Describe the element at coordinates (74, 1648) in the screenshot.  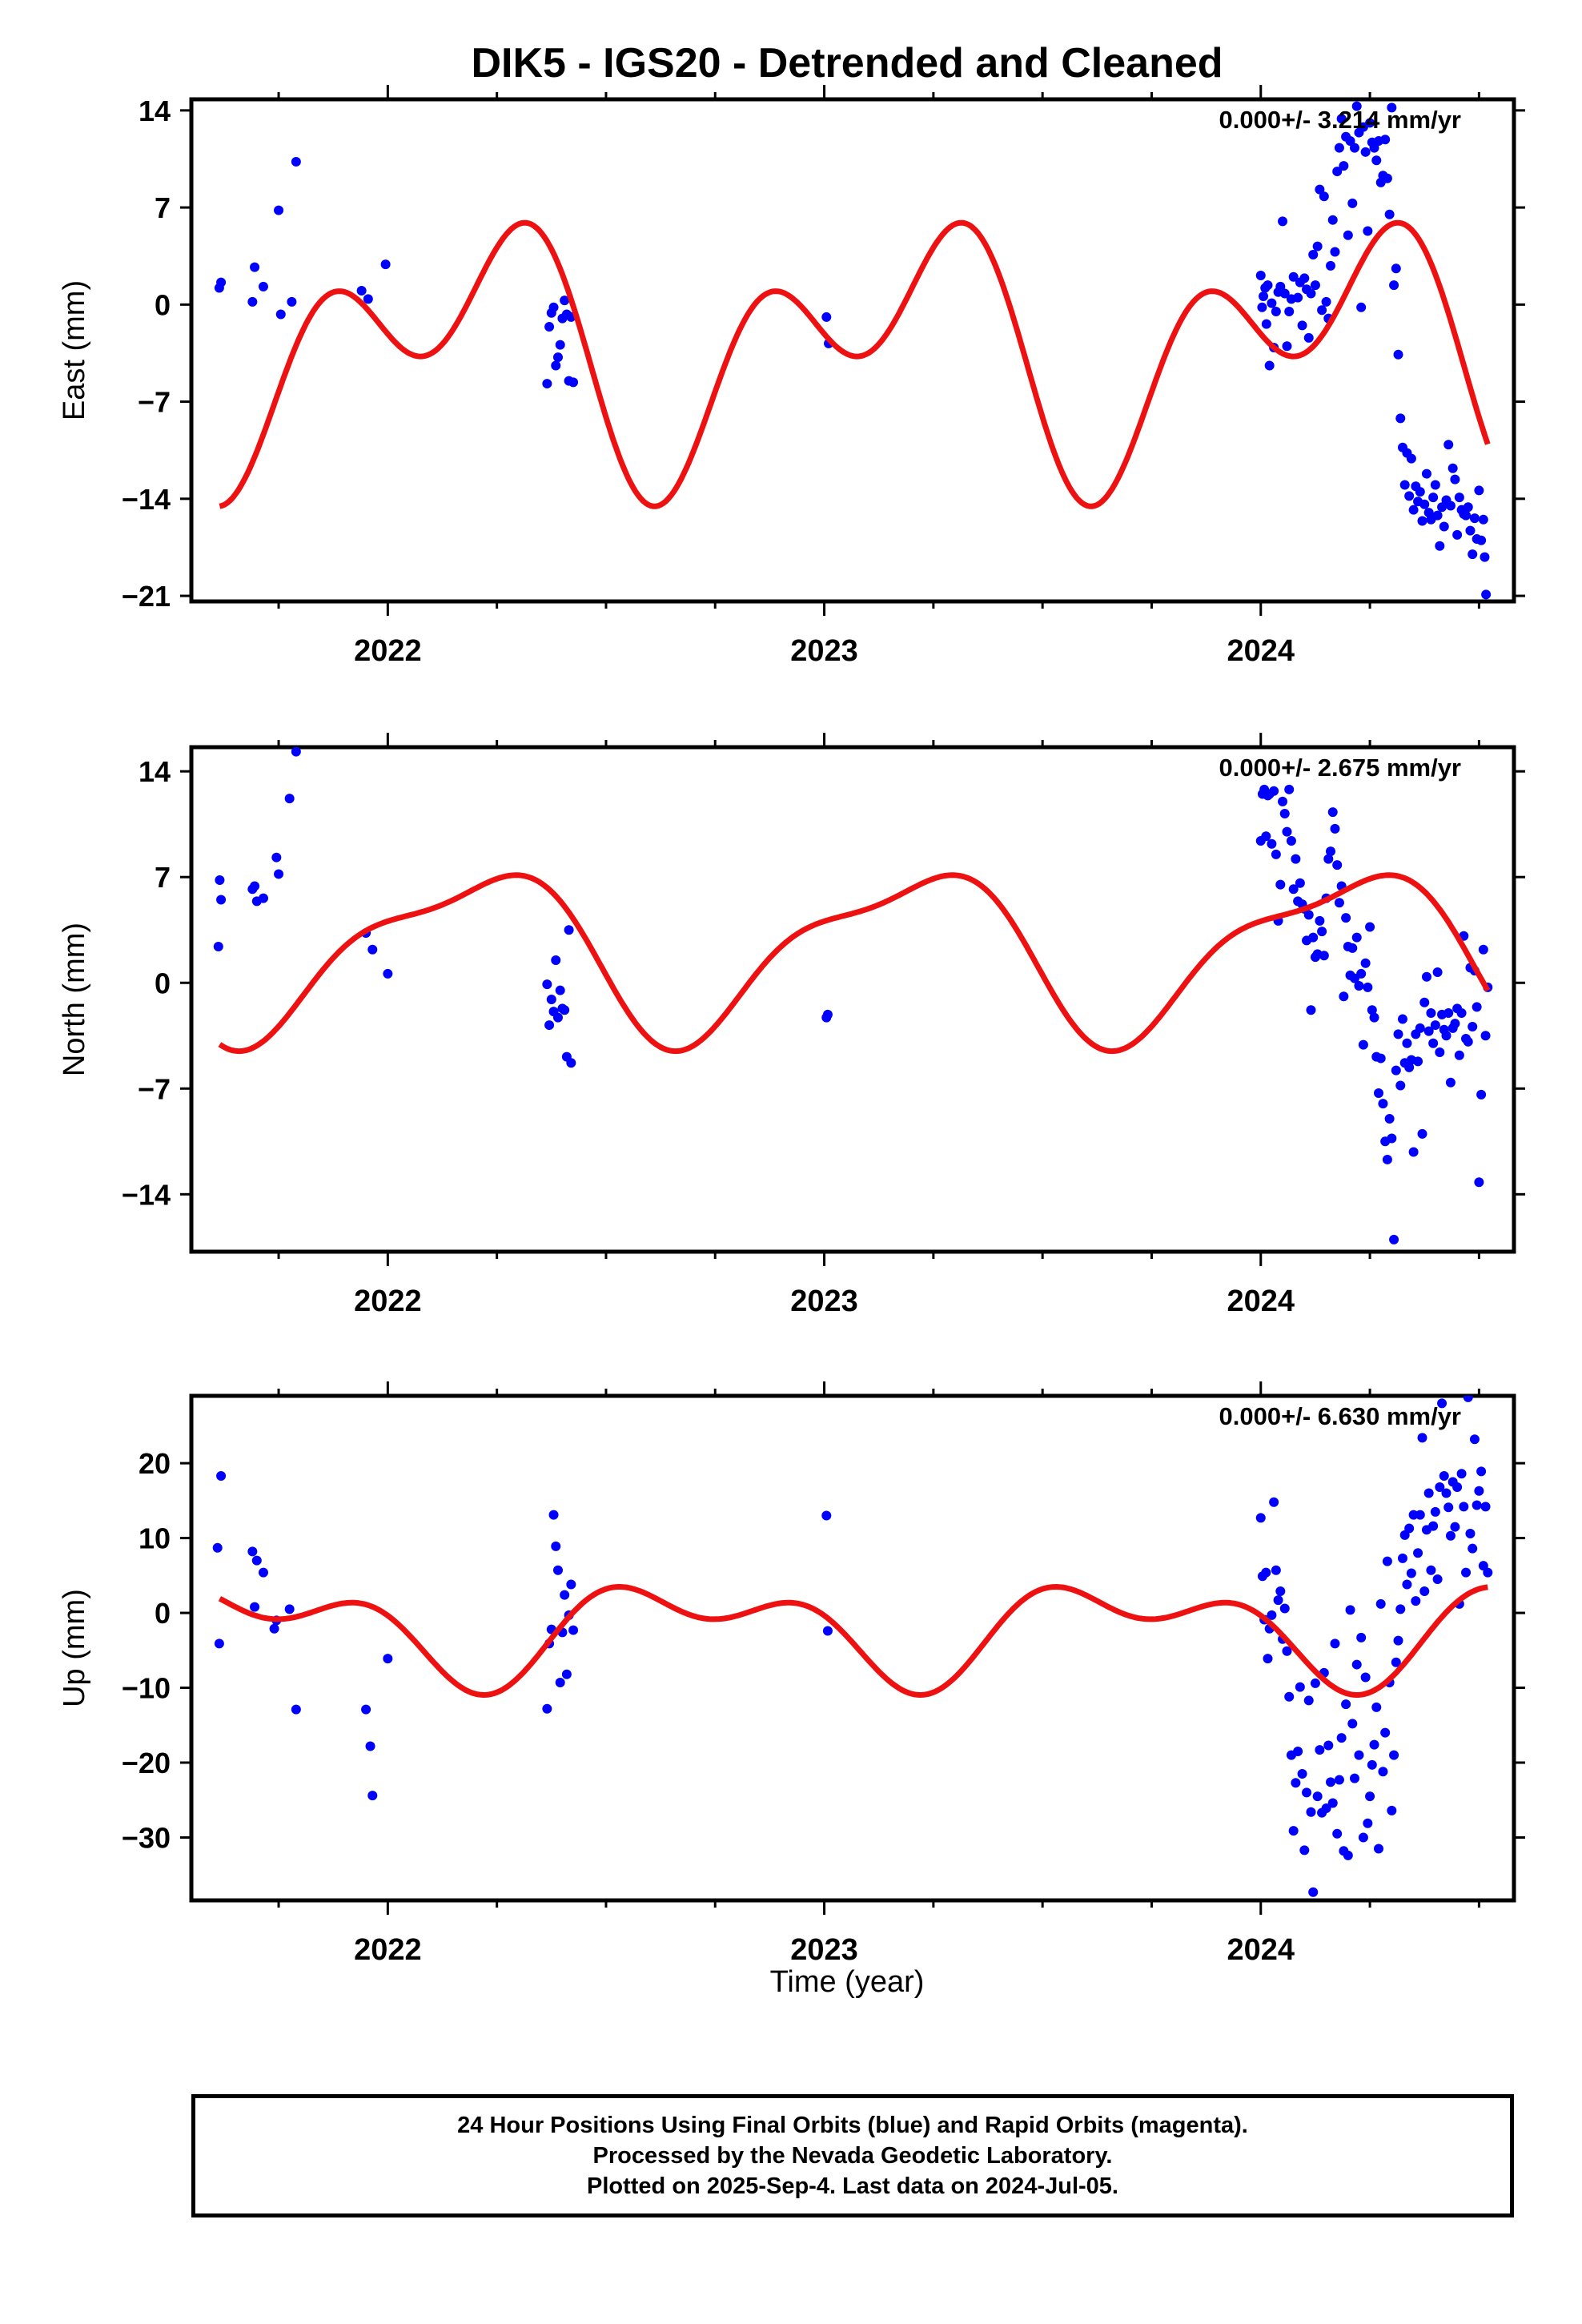
I see `up-ylabel: Up (mm)` at that location.